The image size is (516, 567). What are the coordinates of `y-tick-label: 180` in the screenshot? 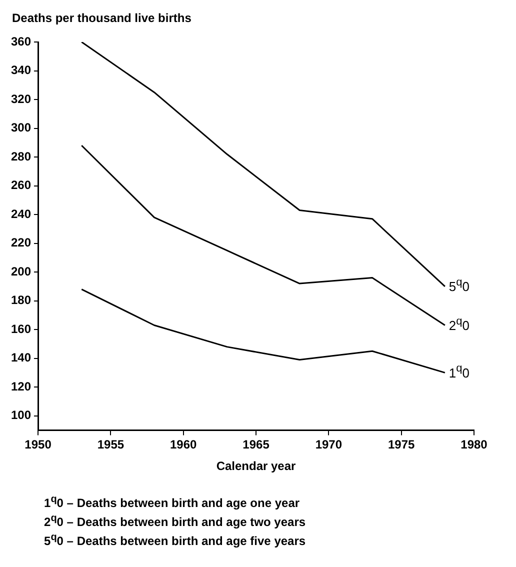 It's located at (21, 300).